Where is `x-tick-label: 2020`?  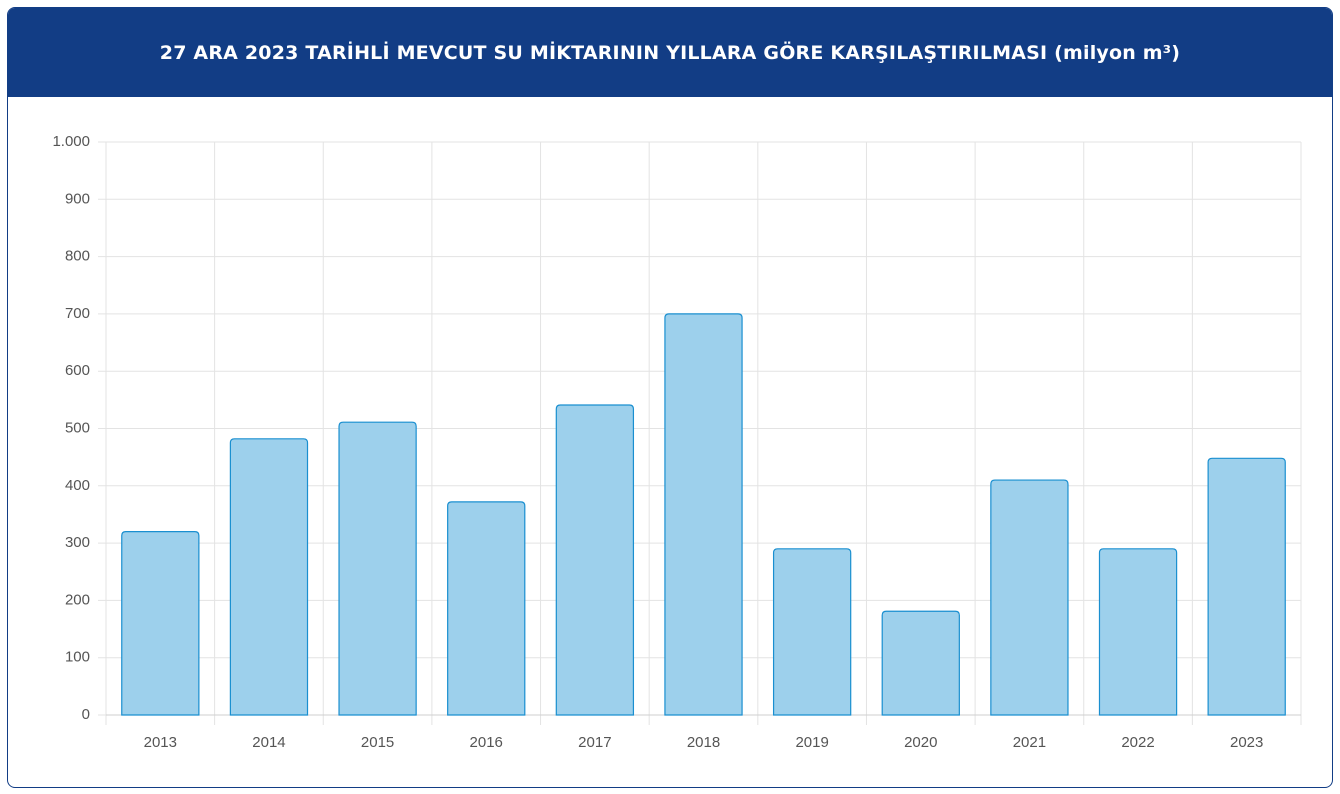
x-tick-label: 2020 is located at coordinates (920, 742).